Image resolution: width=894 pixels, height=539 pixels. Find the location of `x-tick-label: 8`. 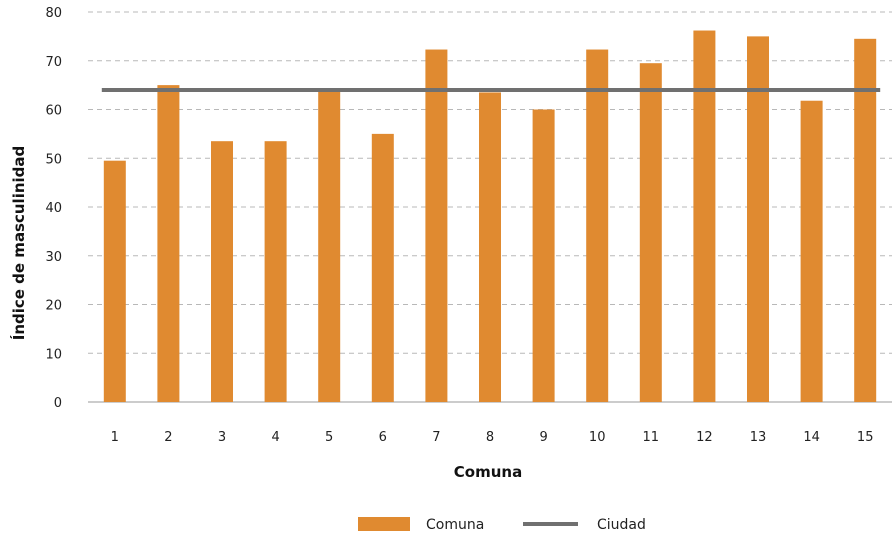

x-tick-label: 8 is located at coordinates (490, 437).